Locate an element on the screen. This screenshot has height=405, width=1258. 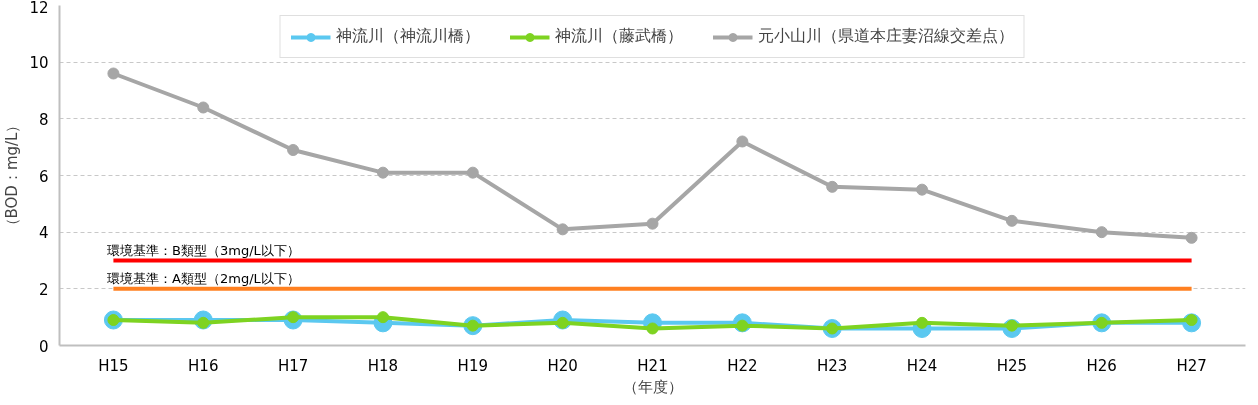
x-tick-label: H22 is located at coordinates (742, 365).